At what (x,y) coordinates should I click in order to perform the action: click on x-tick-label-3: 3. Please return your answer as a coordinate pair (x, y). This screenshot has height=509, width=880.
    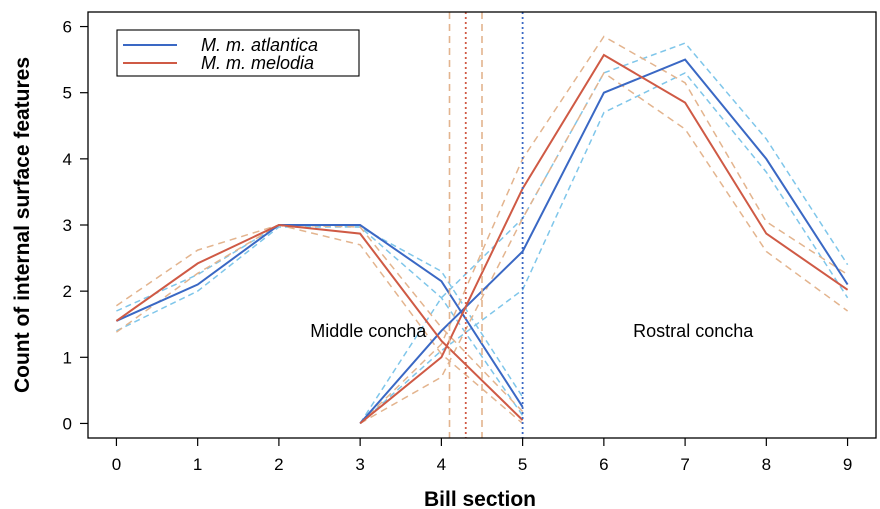
    Looking at the image, I should click on (359, 464).